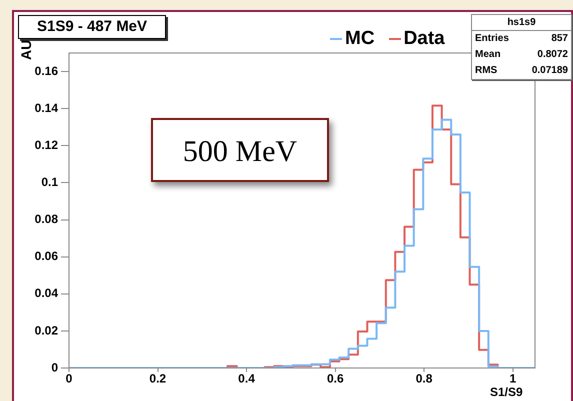 The image size is (573, 401). What do you see at coordinates (46, 256) in the screenshot?
I see `y-tick-label: 0.06` at bounding box center [46, 256].